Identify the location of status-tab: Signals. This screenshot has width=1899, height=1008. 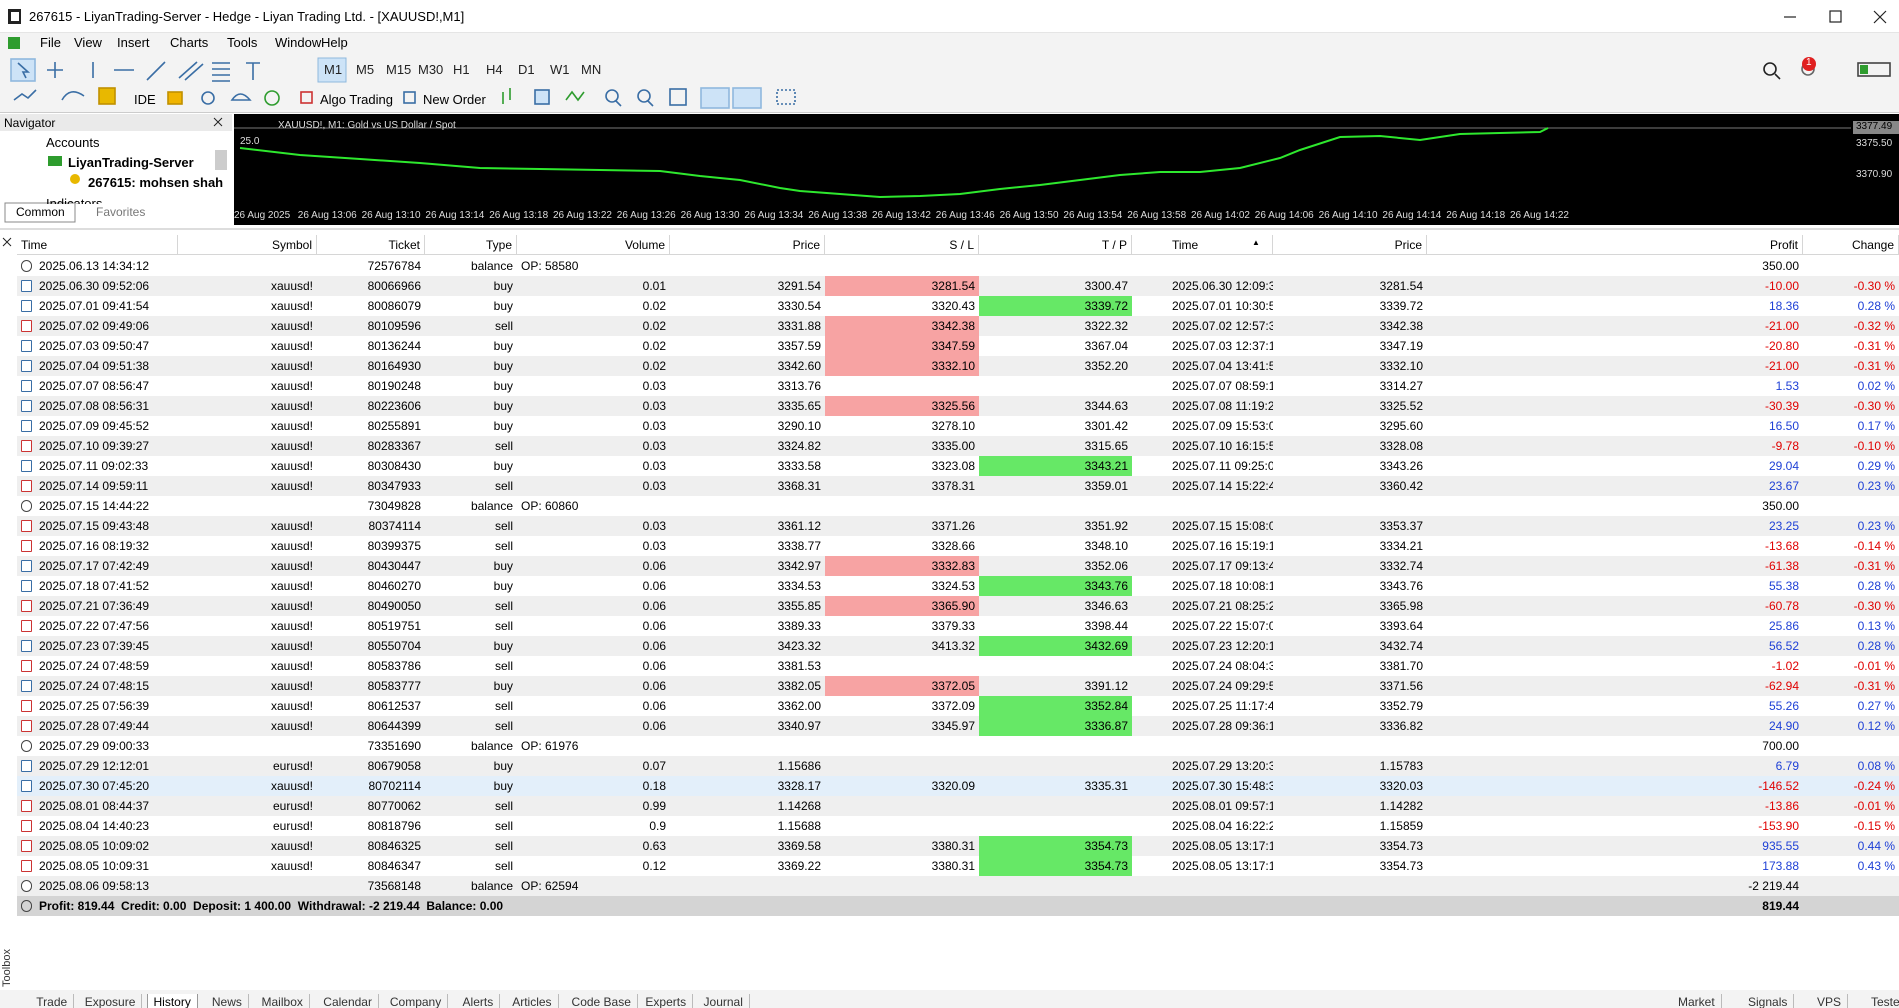
(1768, 1001).